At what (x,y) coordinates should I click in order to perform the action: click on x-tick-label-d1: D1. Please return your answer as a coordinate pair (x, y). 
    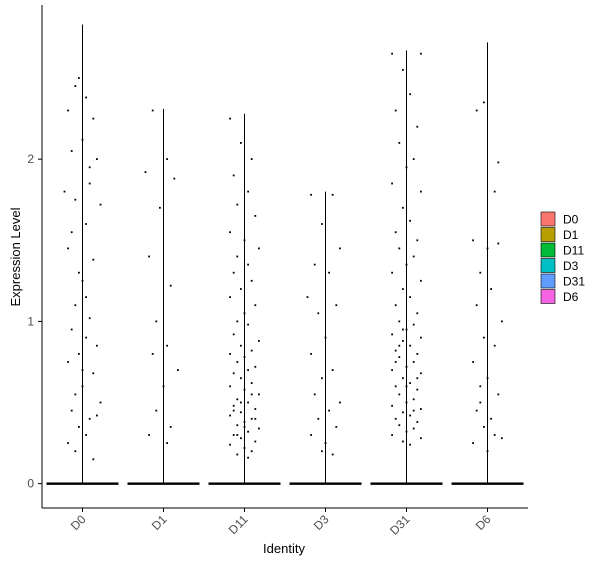
    Looking at the image, I should click on (159, 522).